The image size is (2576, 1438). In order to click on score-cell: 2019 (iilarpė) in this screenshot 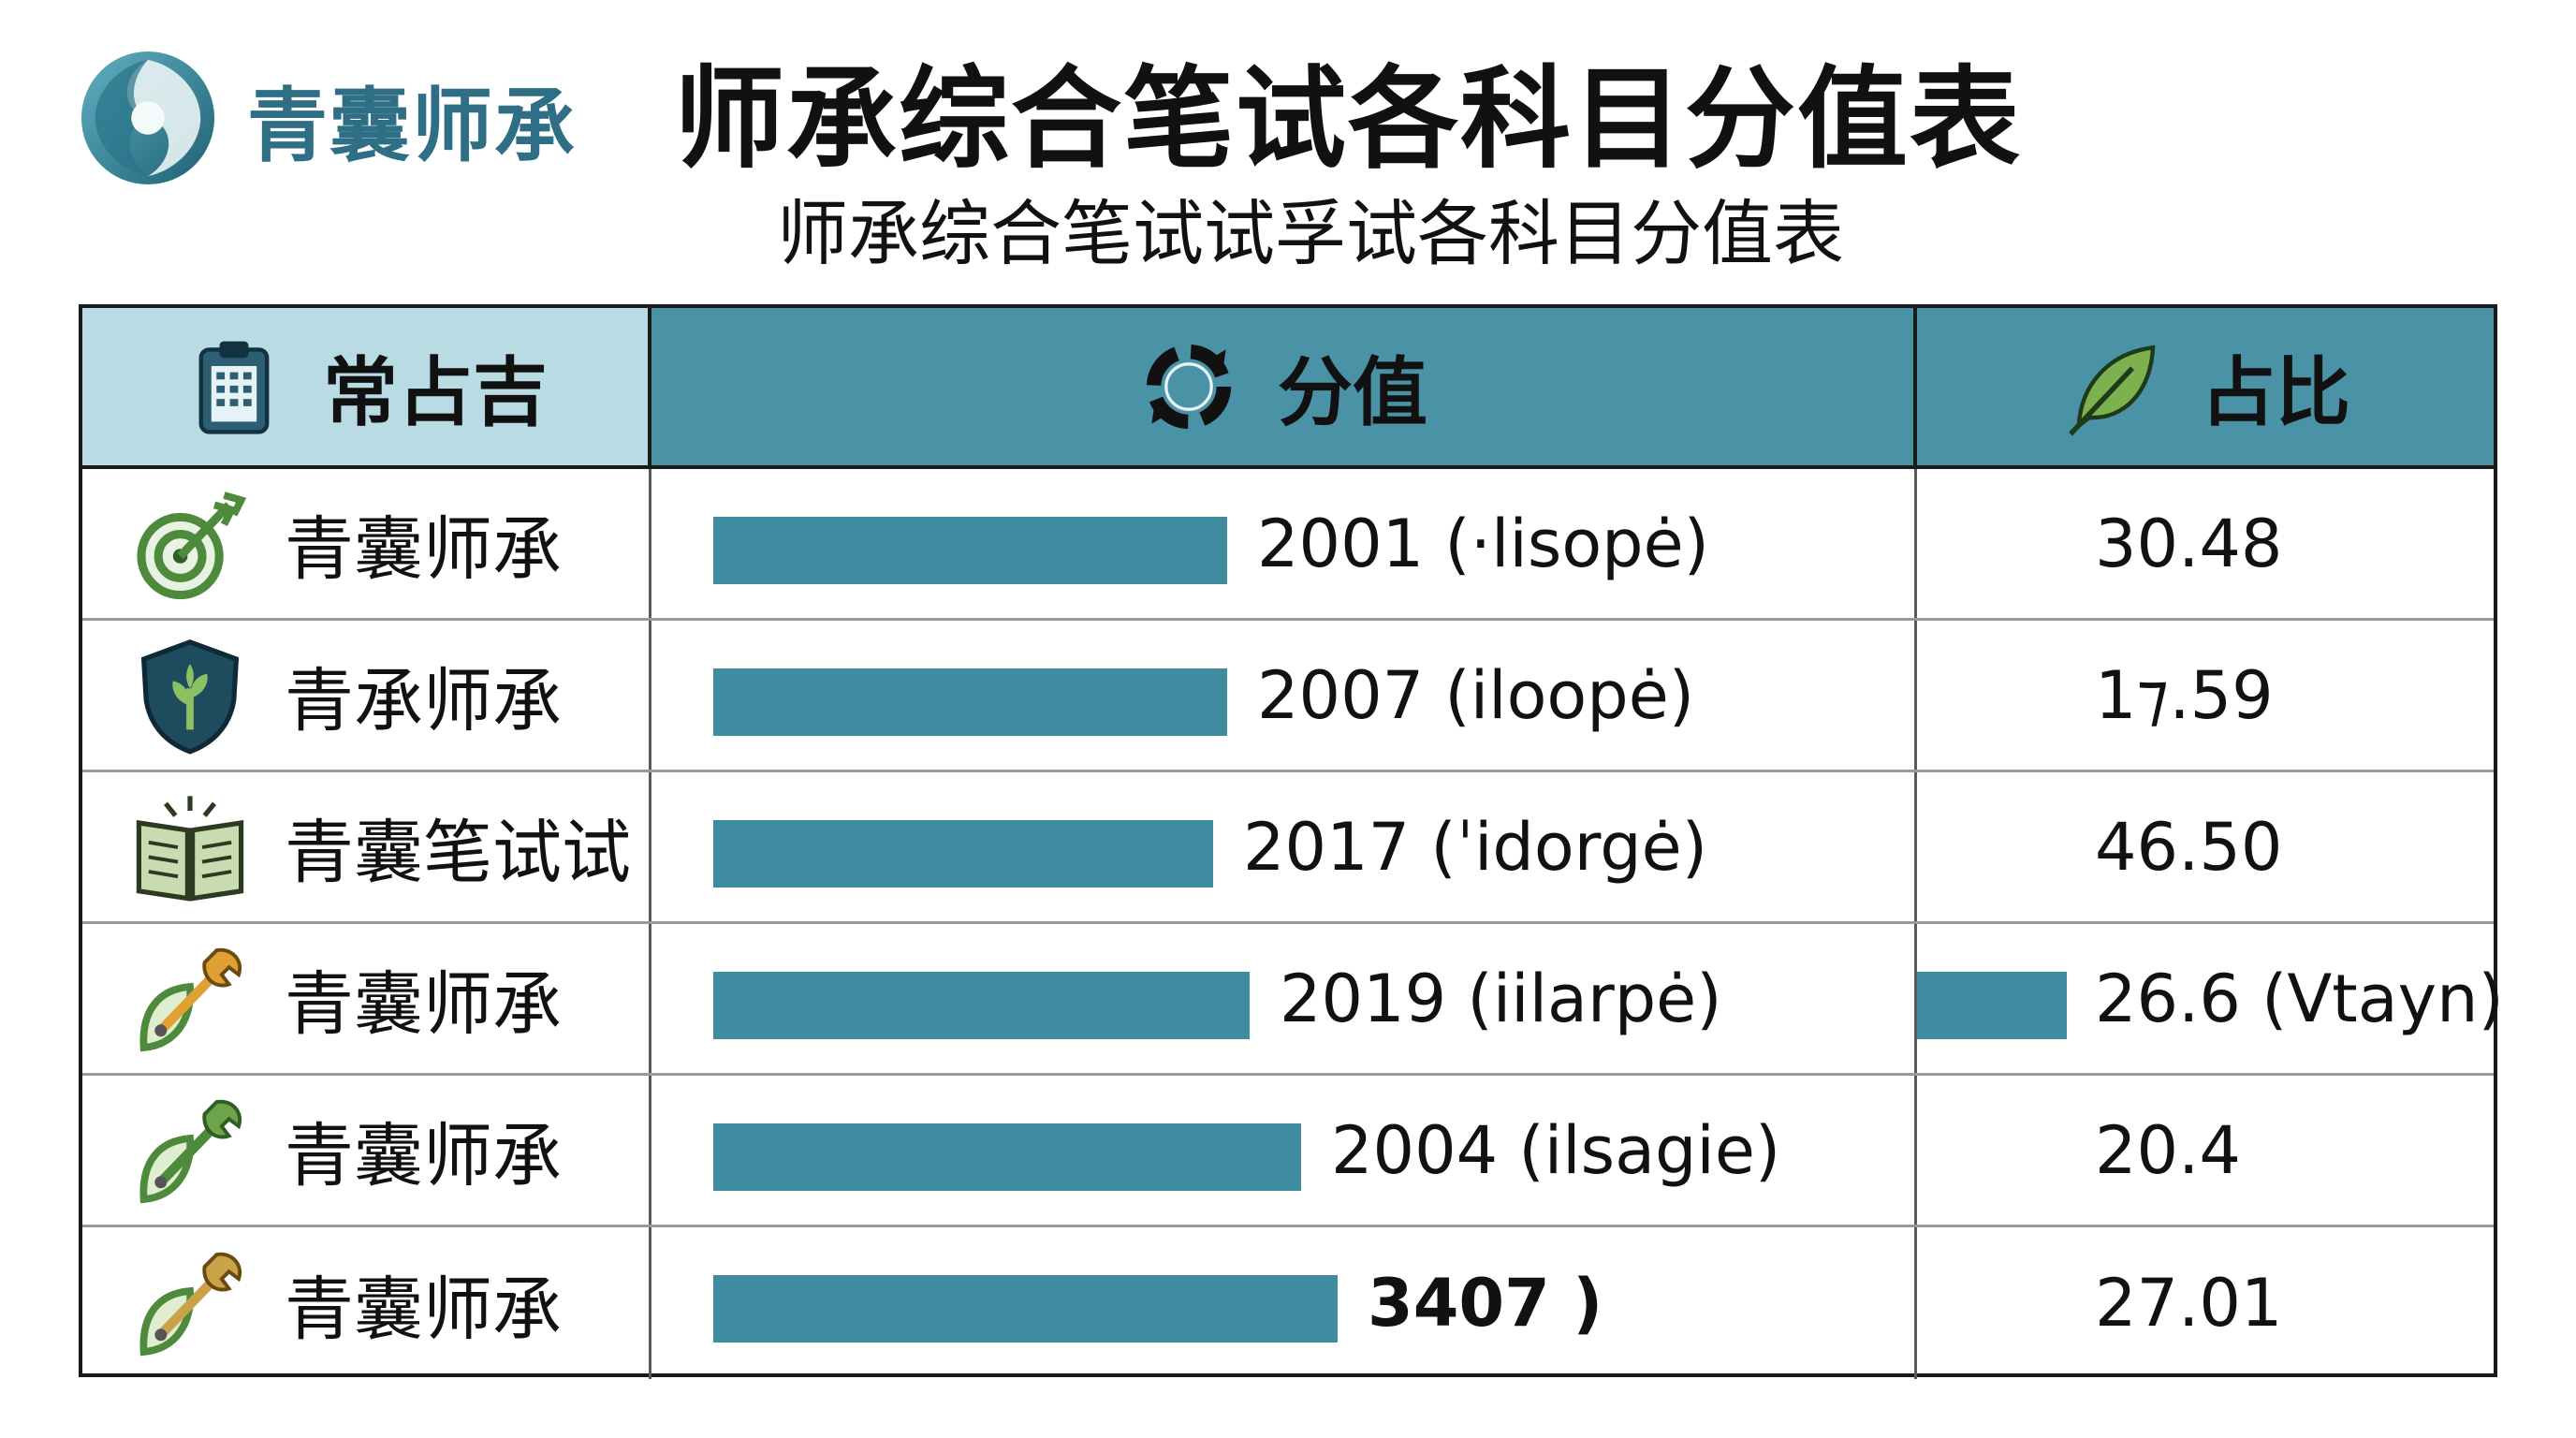, I will do `click(1284, 998)`.